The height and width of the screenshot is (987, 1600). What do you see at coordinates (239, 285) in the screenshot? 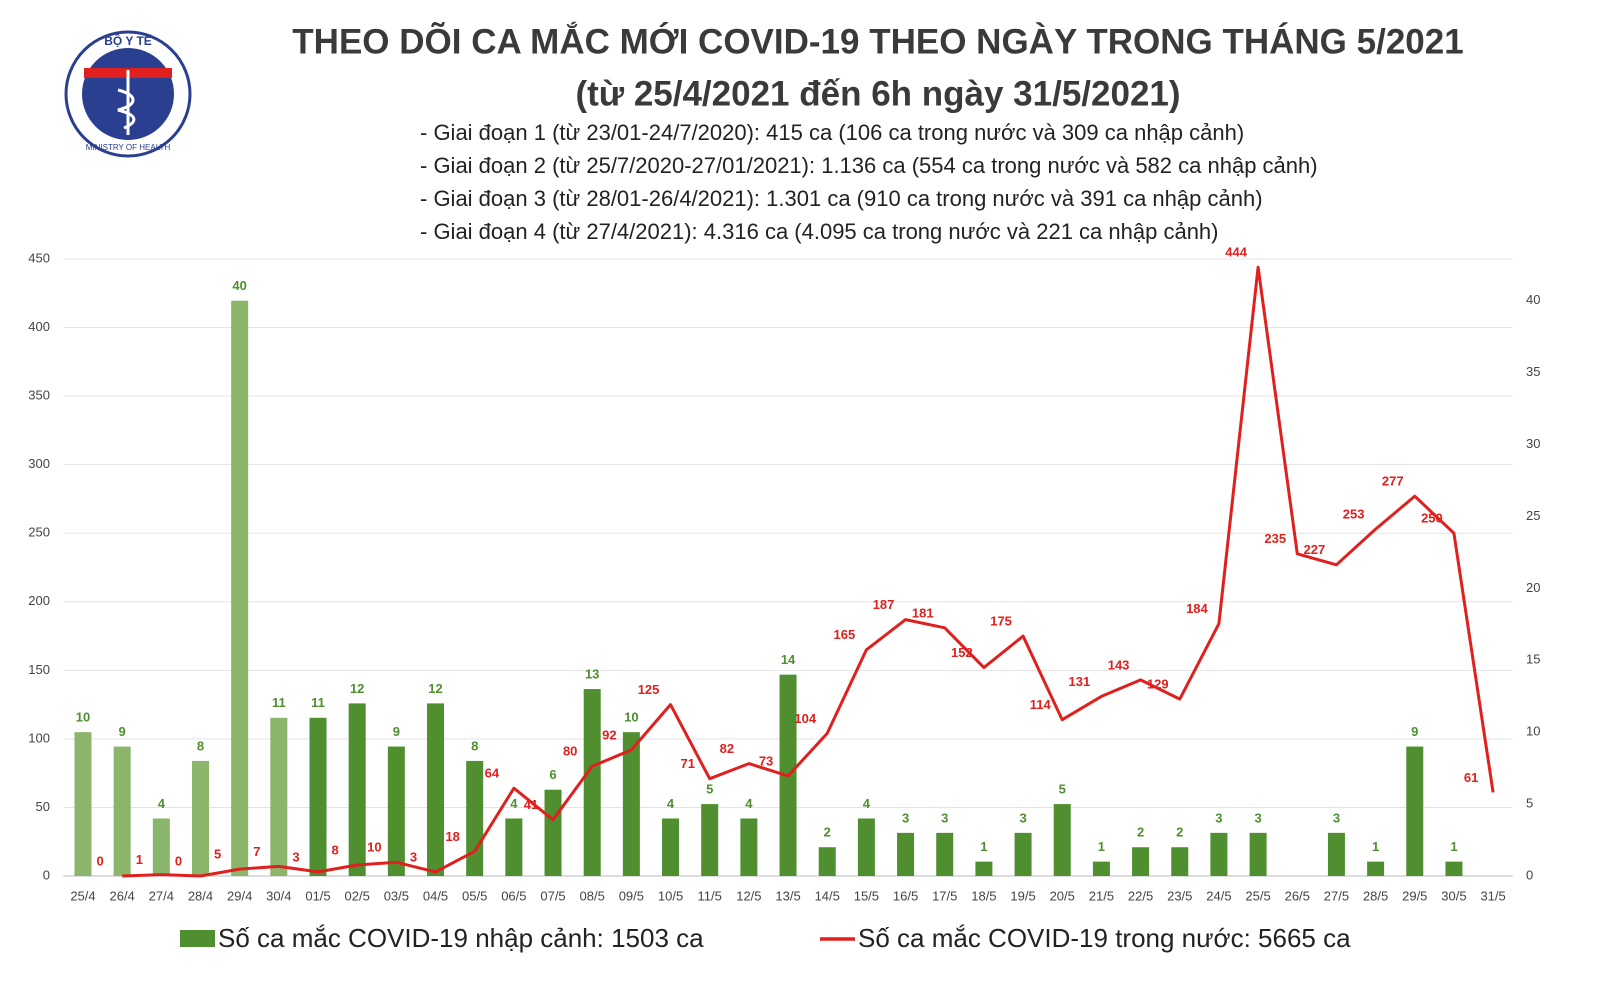
I see `bar-value-label: 40` at bounding box center [239, 285].